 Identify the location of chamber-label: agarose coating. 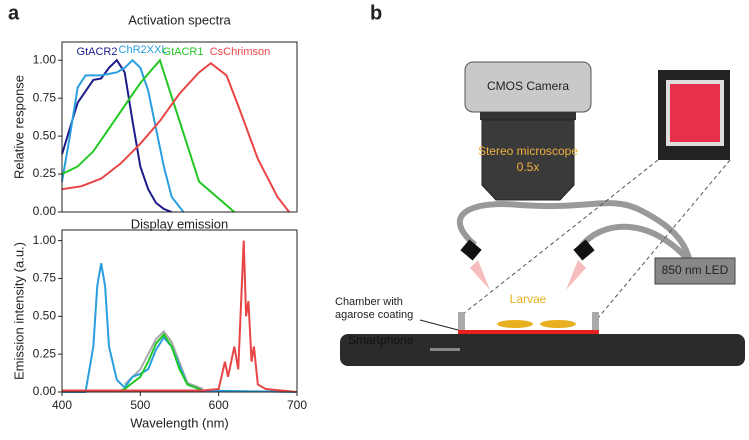
(374, 315).